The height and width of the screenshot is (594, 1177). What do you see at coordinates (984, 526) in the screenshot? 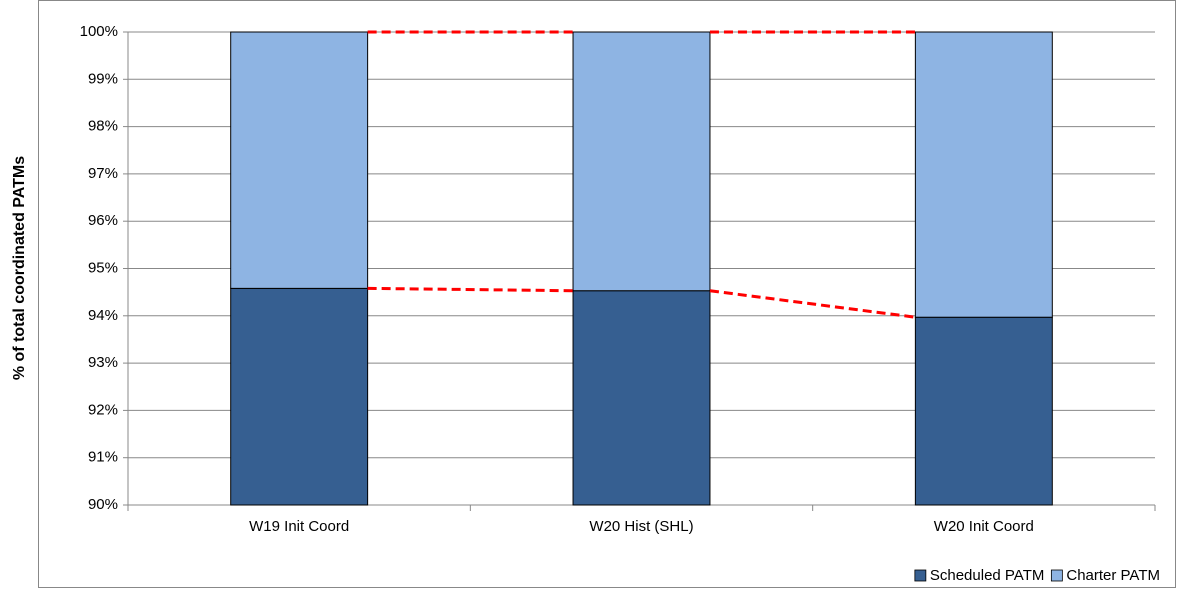
I see `x-tick-label: W20 Init Coord` at bounding box center [984, 526].